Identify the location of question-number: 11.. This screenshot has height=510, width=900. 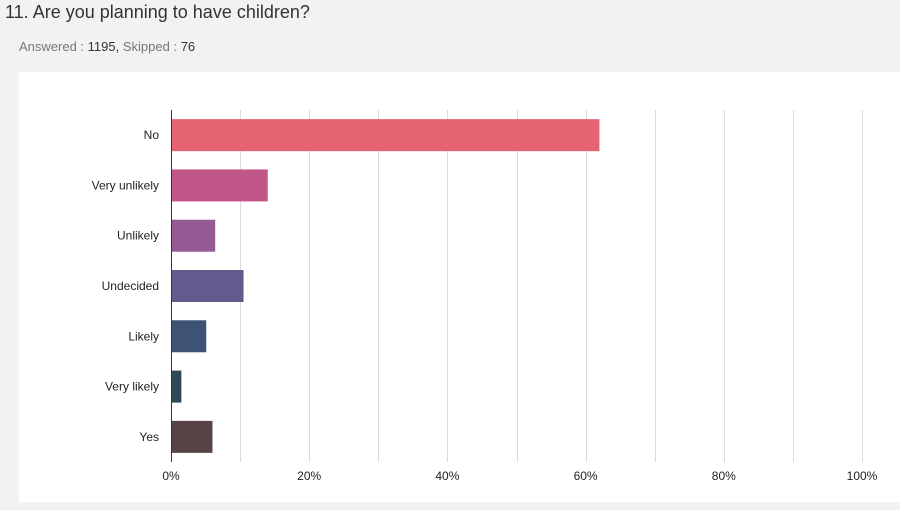
(17, 12).